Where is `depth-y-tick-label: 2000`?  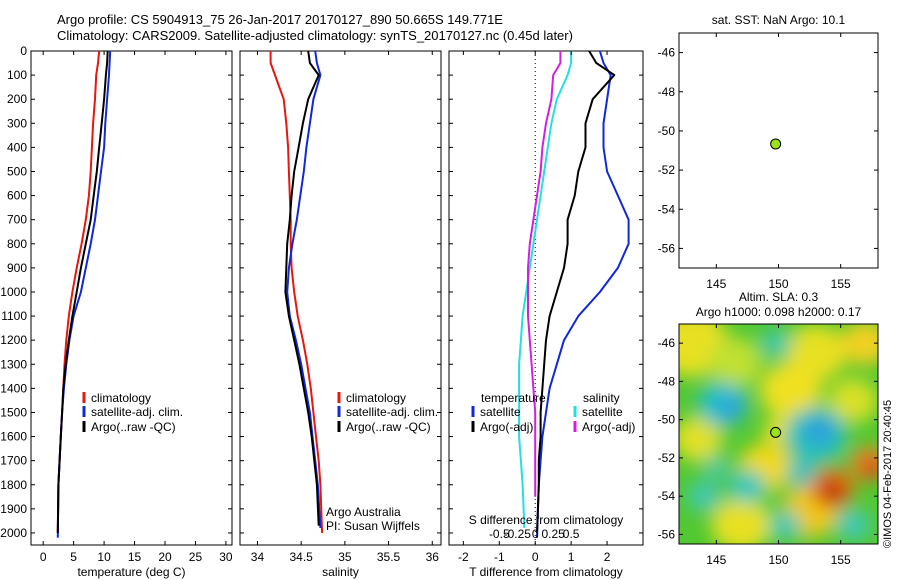
depth-y-tick-label: 2000 is located at coordinates (13, 533).